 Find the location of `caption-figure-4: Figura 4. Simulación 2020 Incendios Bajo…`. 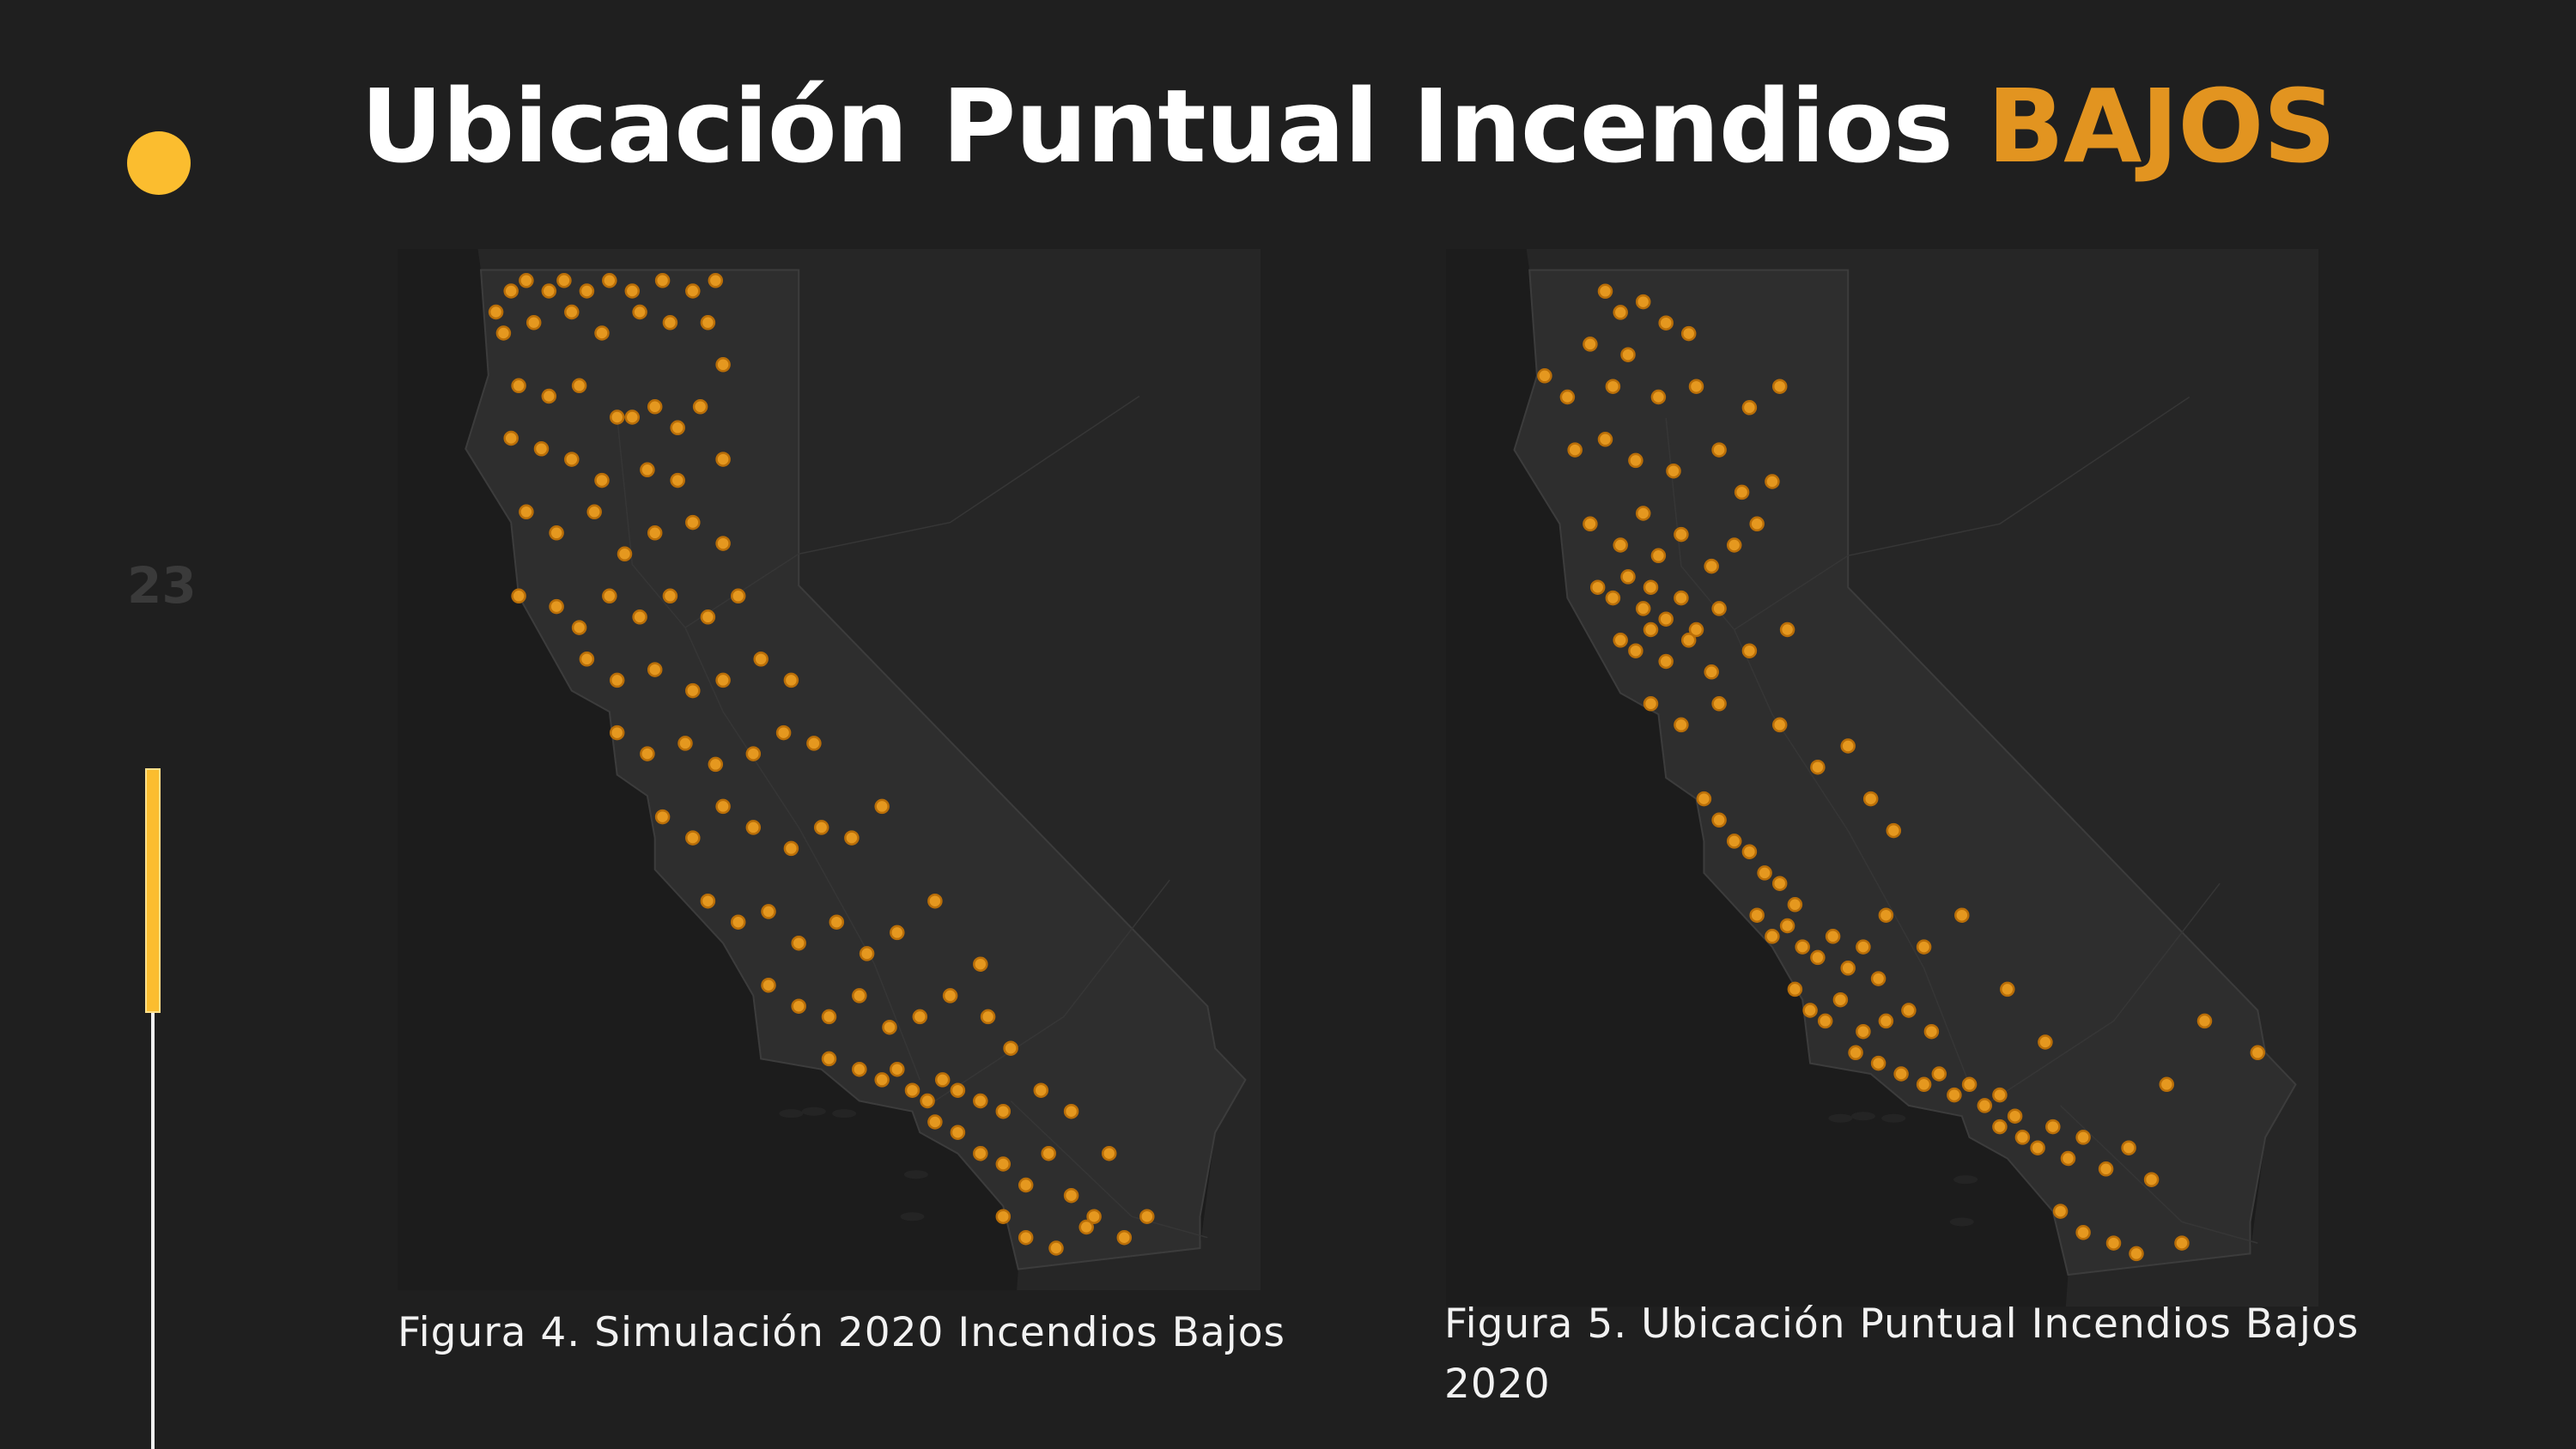

caption-figure-4: Figura 4. Simulación 2020 Incendios Bajo… is located at coordinates (842, 1332).